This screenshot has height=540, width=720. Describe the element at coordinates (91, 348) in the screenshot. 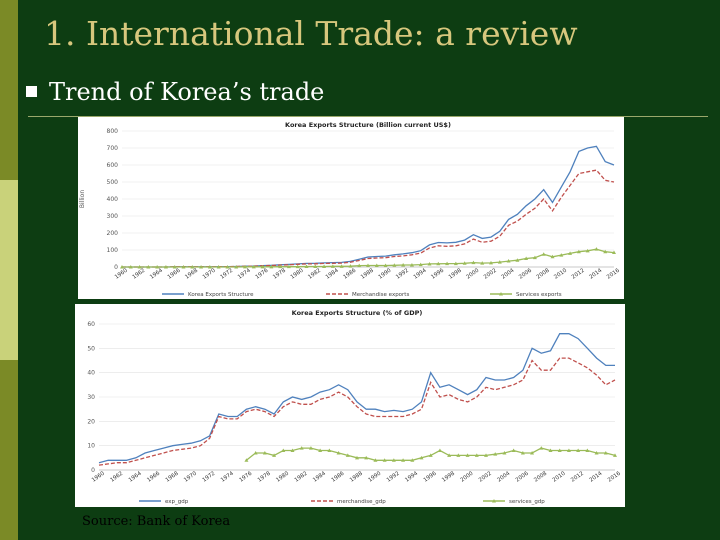

I see `y-tick-label: 50` at that location.